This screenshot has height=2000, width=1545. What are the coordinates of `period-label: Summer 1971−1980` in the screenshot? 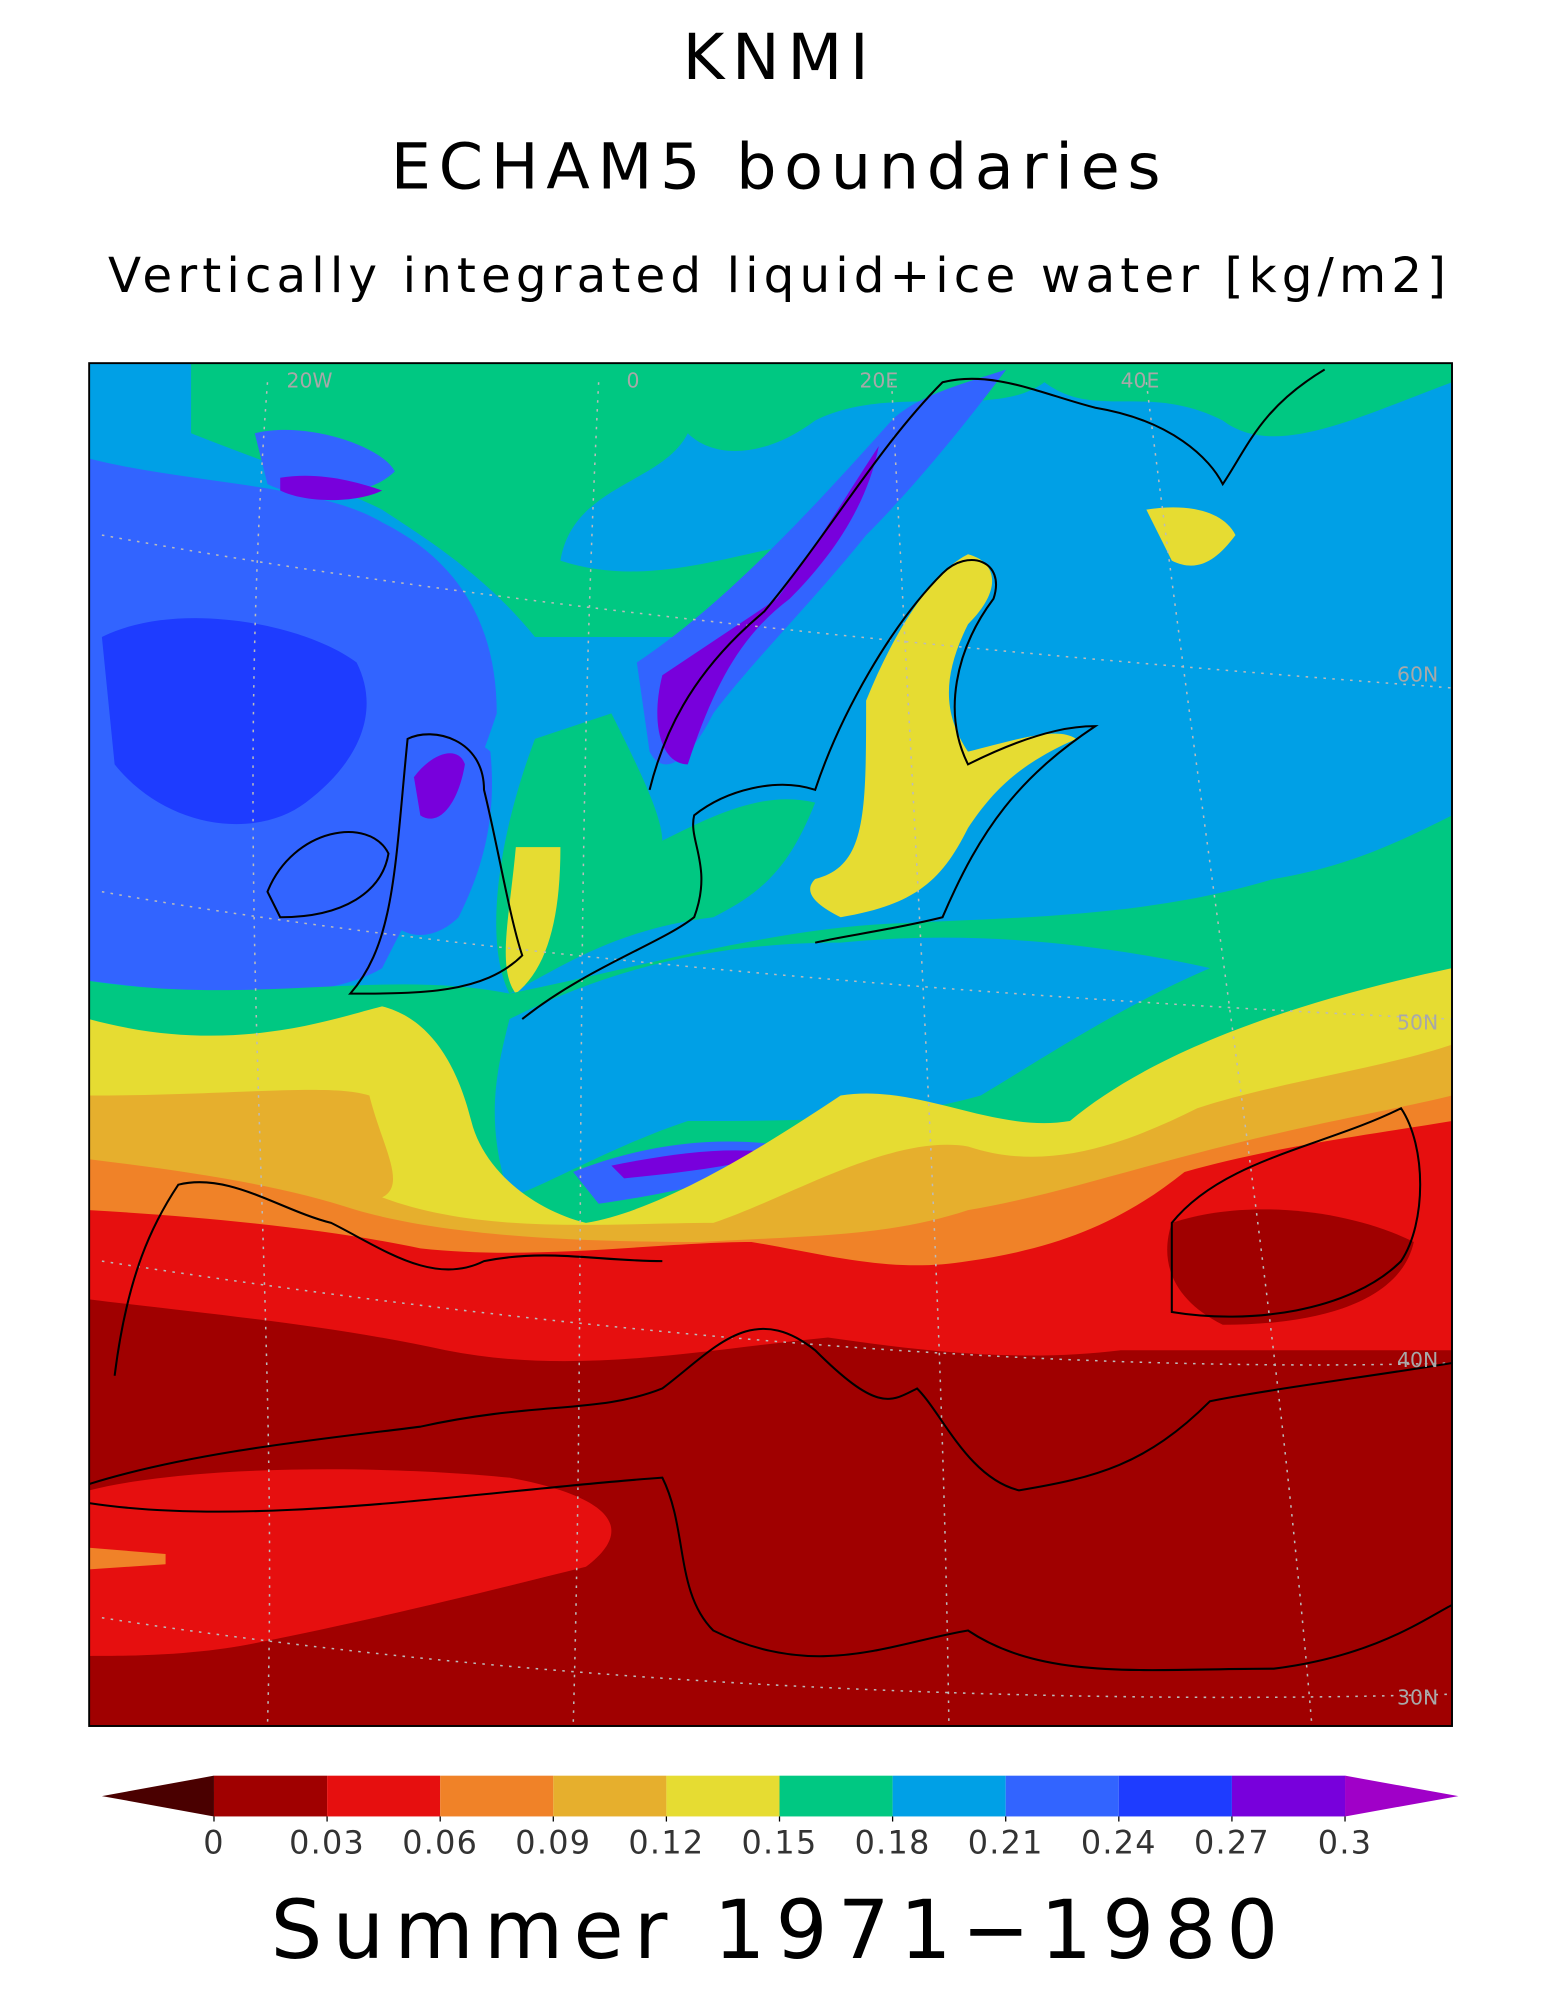 It's located at (780, 1930).